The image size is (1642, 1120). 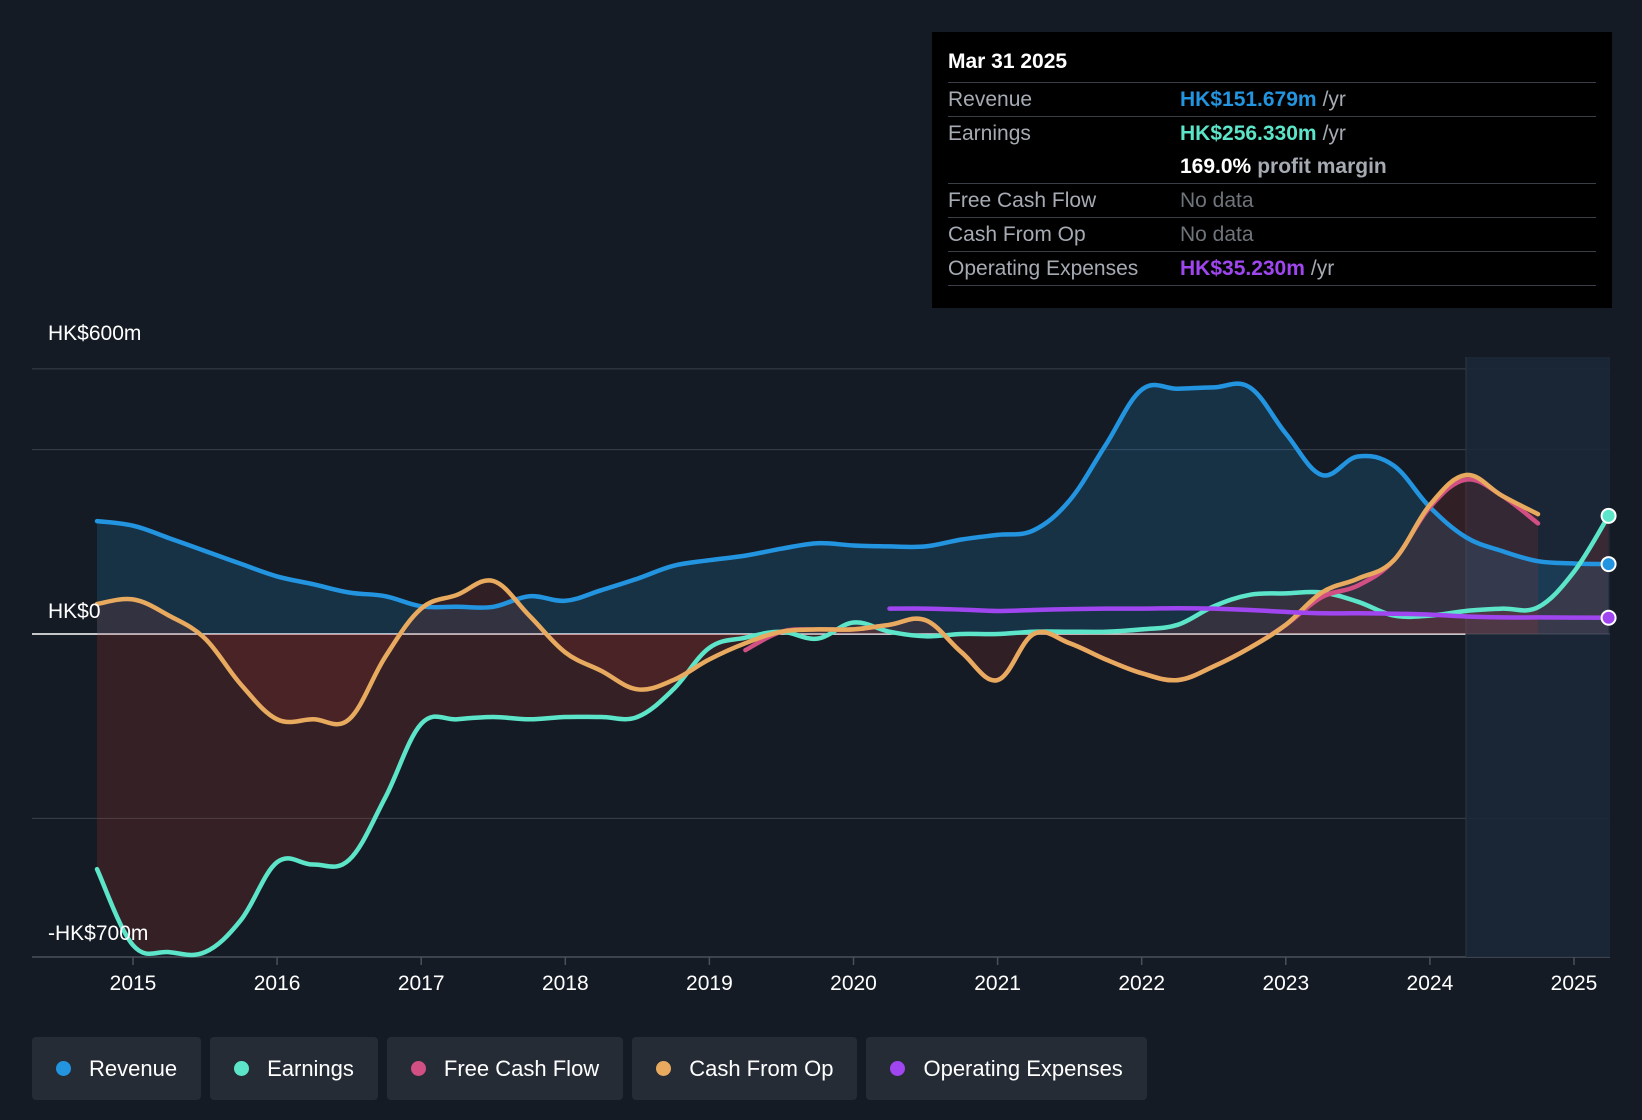 What do you see at coordinates (853, 983) in the screenshot?
I see `x-tick-label: 2020` at bounding box center [853, 983].